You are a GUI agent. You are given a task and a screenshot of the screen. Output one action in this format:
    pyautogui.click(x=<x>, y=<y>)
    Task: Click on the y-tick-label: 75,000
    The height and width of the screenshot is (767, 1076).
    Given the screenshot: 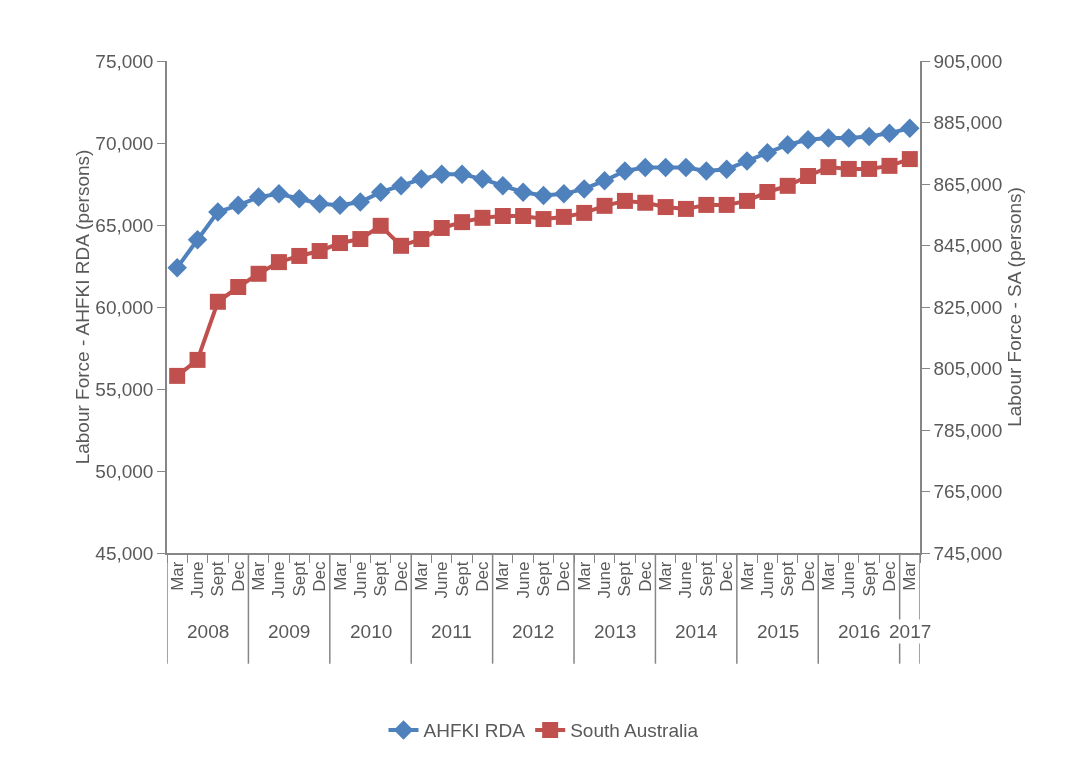 What is the action you would take?
    pyautogui.click(x=124, y=61)
    